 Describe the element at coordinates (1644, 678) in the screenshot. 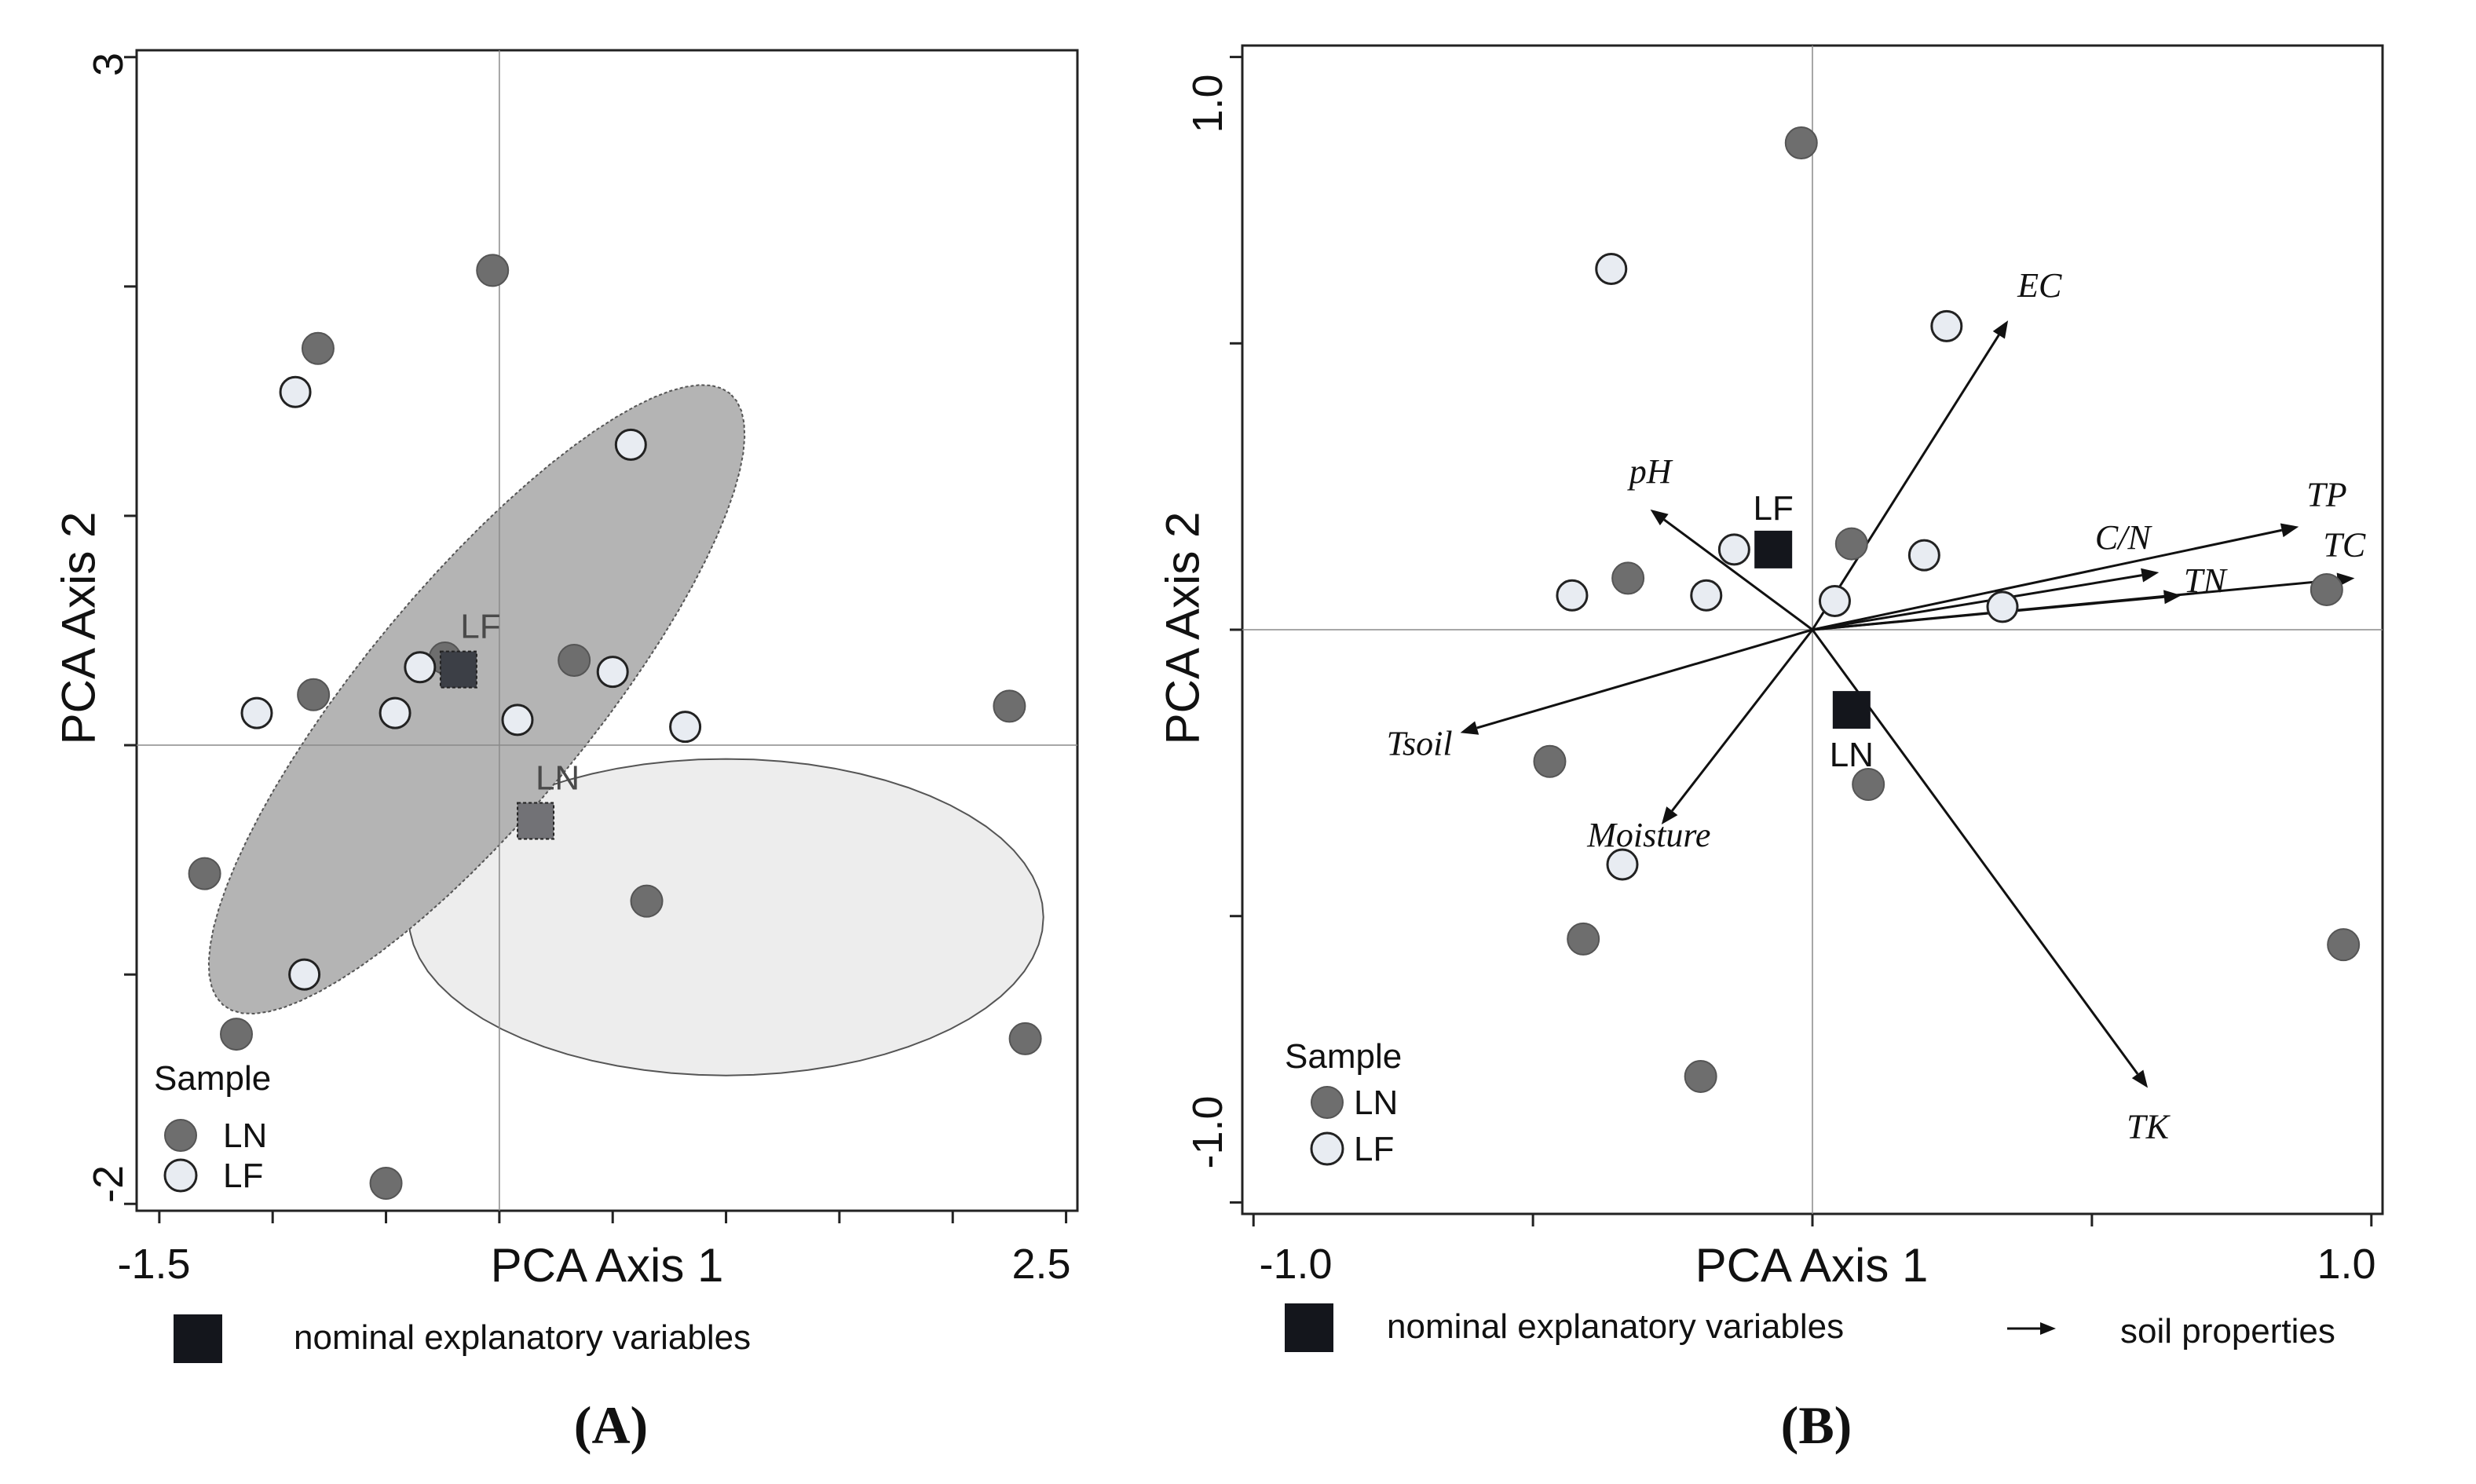

I see `panel-b-vector-tsoil` at that location.